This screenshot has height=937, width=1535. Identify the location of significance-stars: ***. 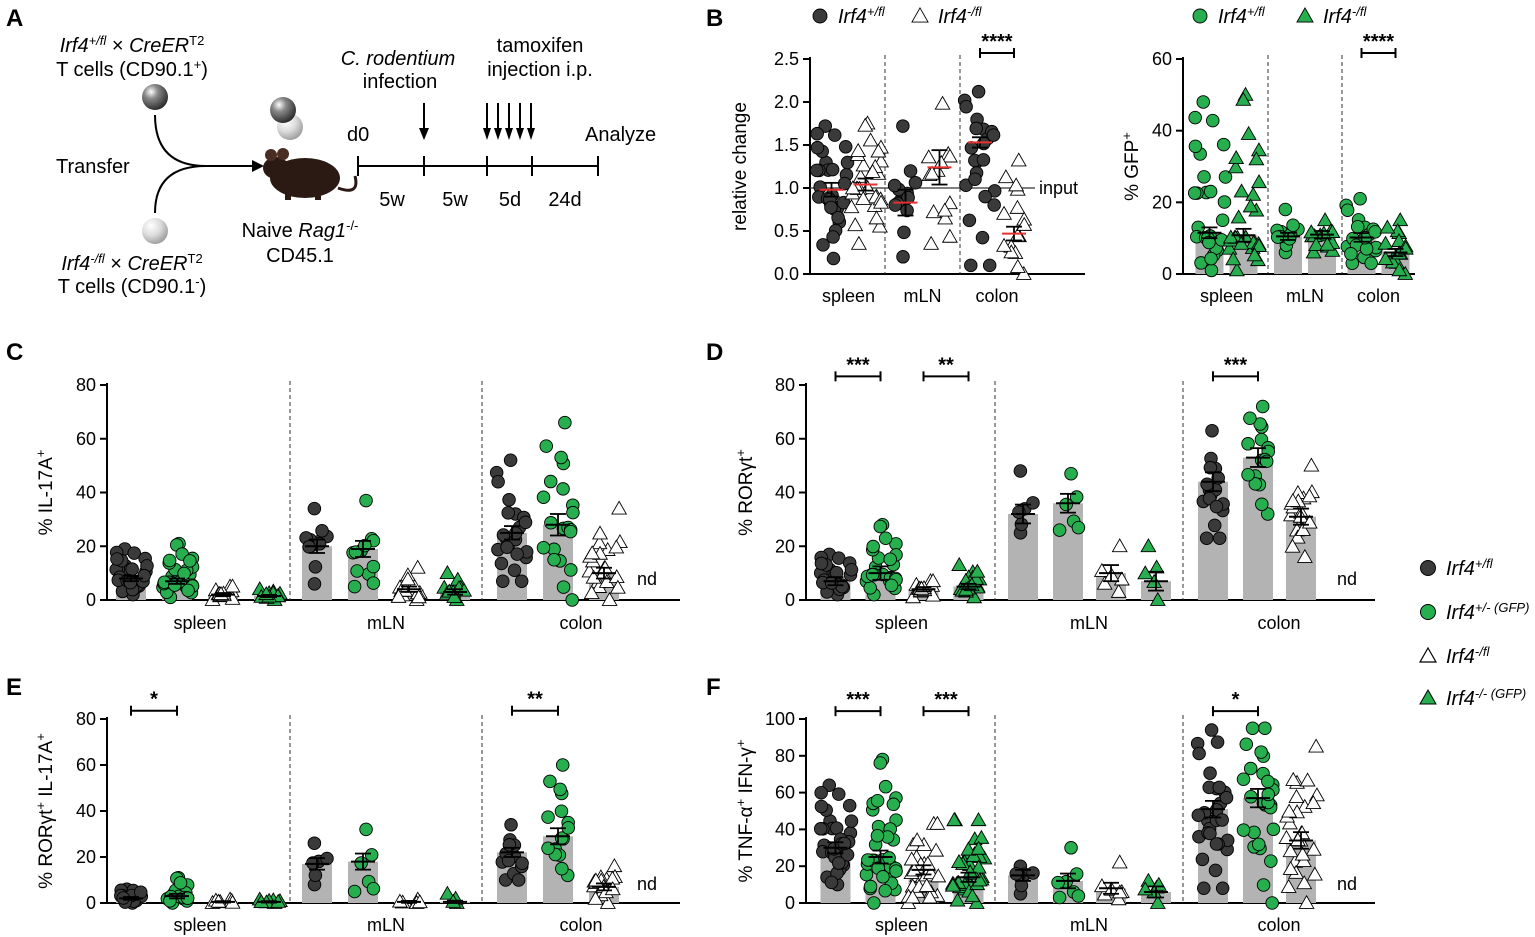
(1236, 365).